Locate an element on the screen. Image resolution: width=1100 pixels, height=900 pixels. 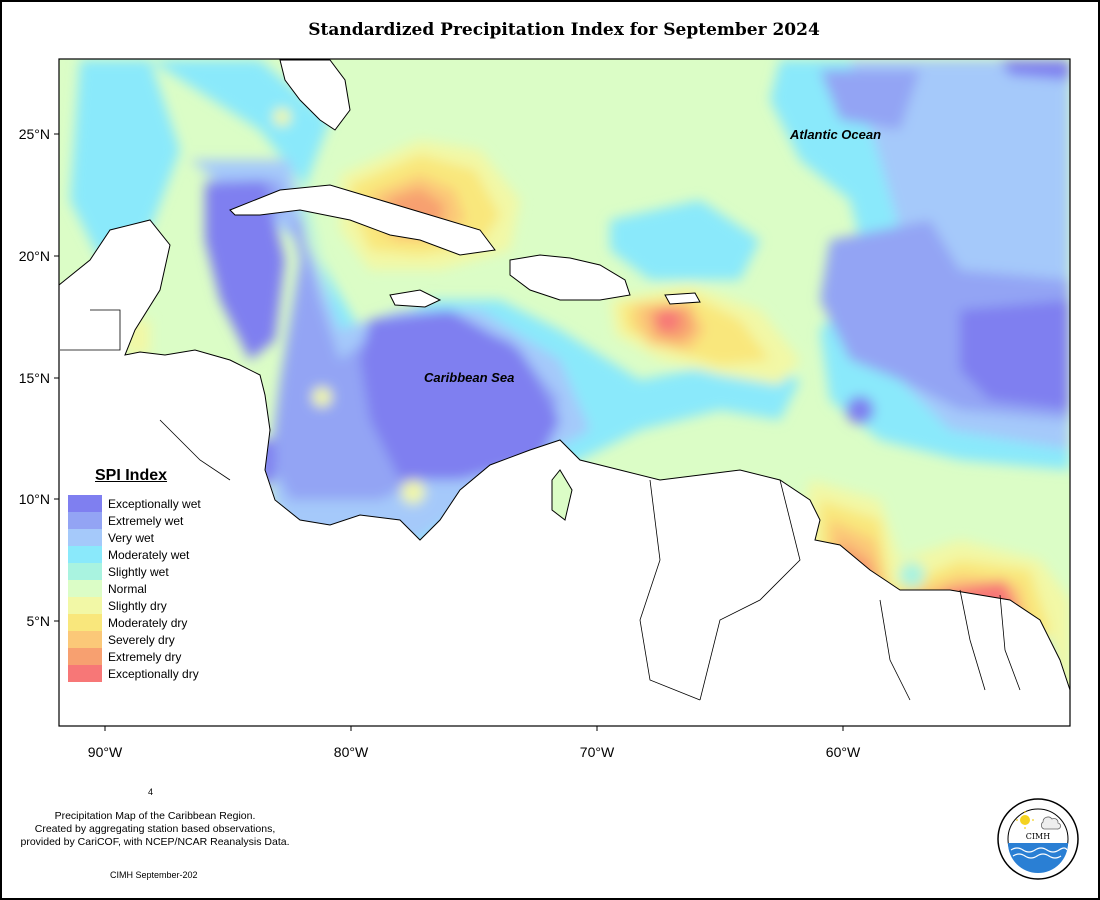
wet-patch-hispaniola is located at coordinates (685, 240).